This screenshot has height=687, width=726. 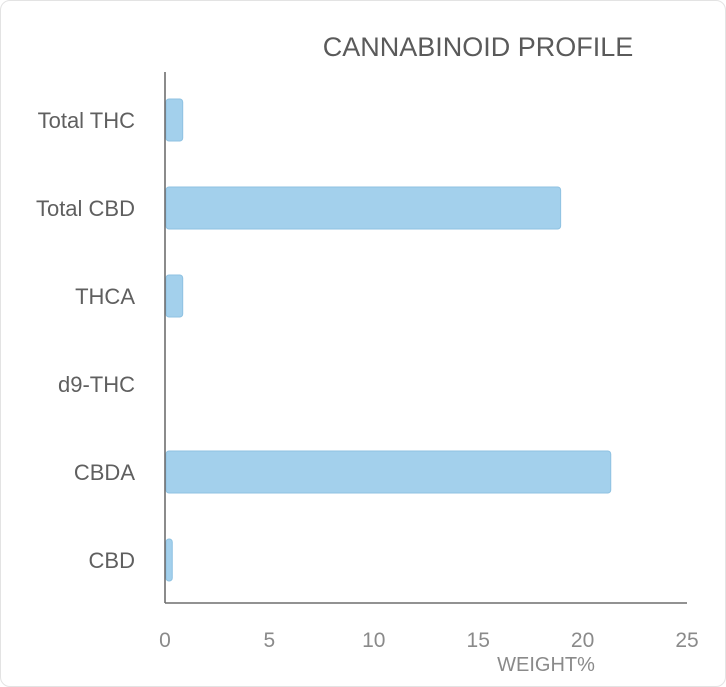 I want to click on bar-thca, so click(x=174, y=296).